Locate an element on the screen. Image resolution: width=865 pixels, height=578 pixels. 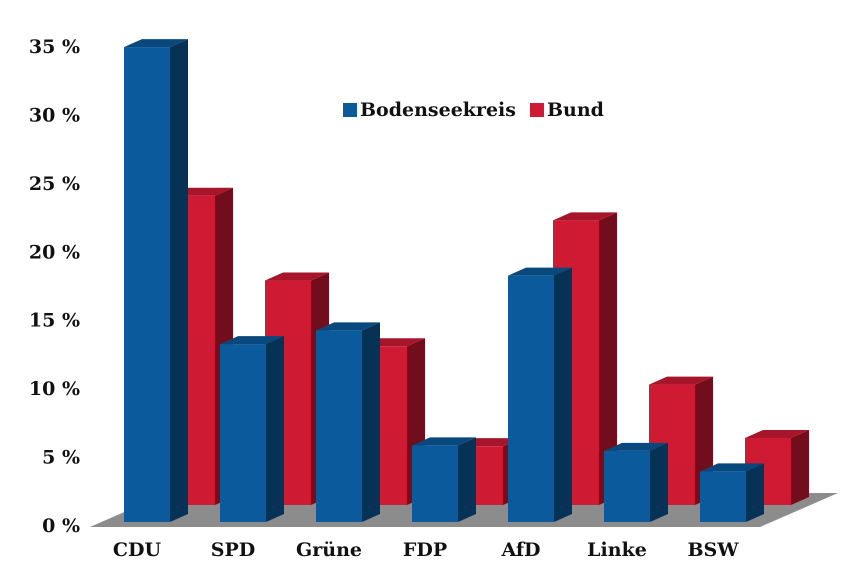
x-tick-label: Grüne is located at coordinates (329, 550).